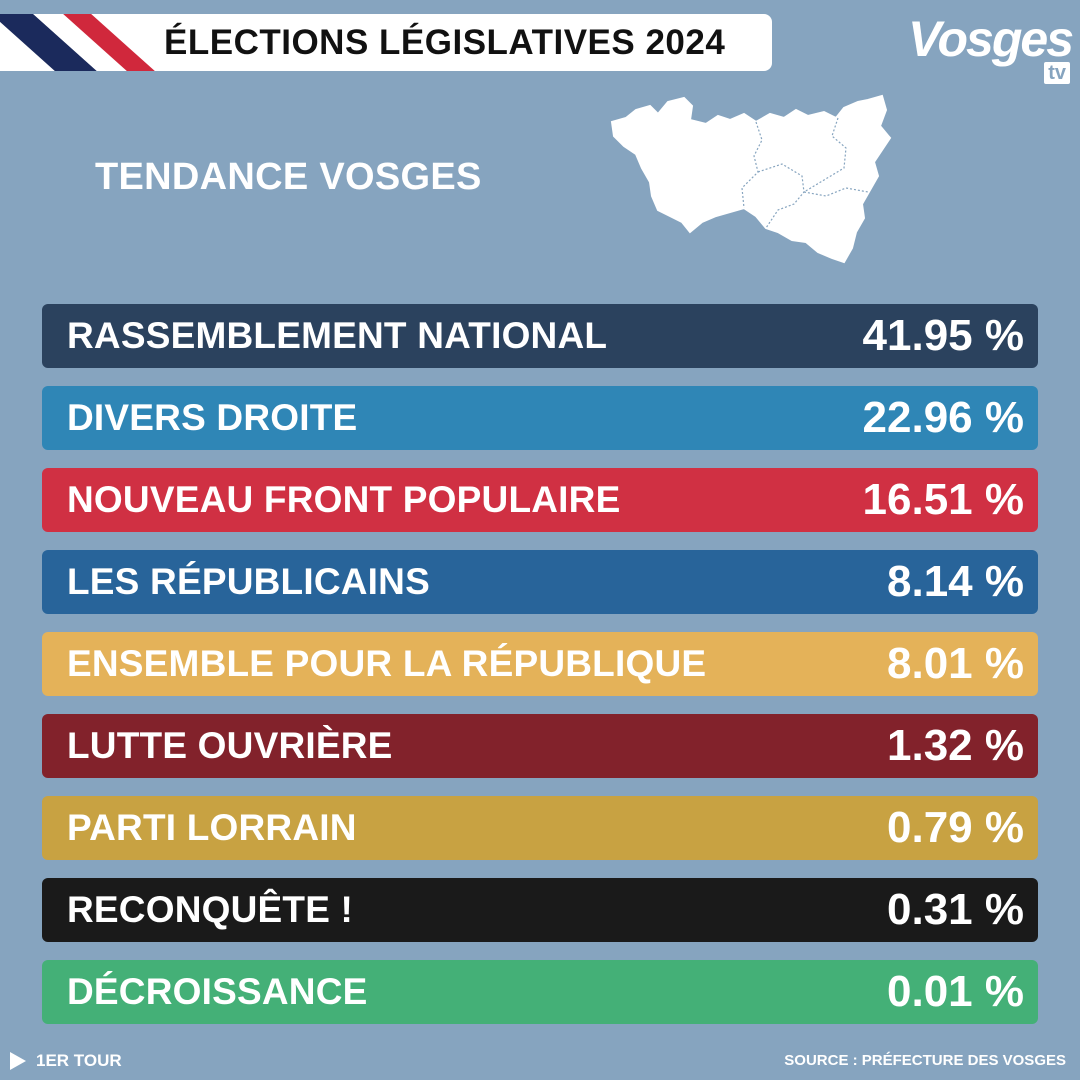  I want to click on chart-subtitle: TENDANCE VOSGES, so click(288, 177).